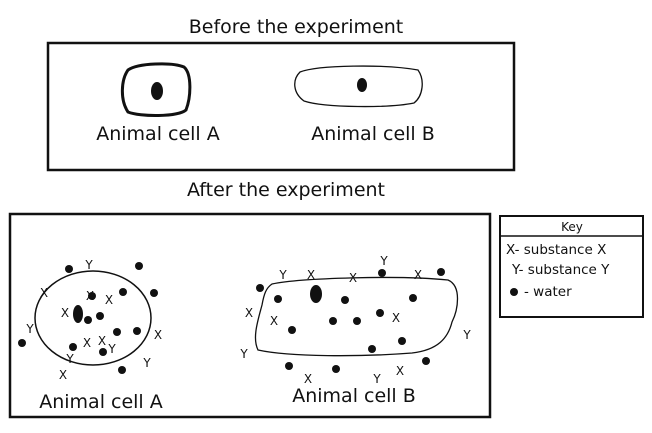 This screenshot has height=433, width=652. What do you see at coordinates (548, 292) in the screenshot?
I see `key-entry-water: - water` at bounding box center [548, 292].